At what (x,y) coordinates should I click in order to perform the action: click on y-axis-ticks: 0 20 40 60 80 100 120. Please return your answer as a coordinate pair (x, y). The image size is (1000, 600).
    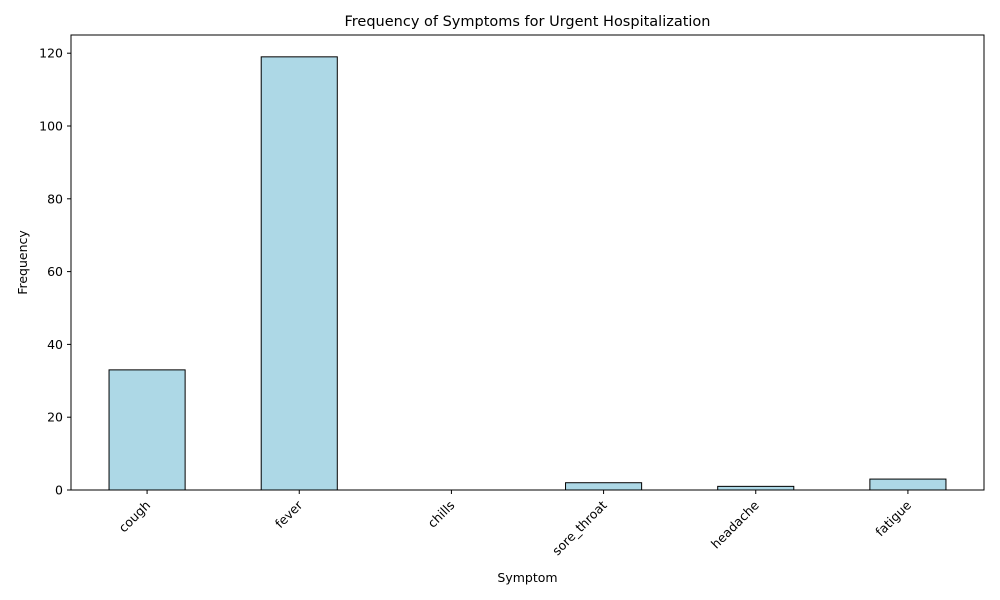
    Looking at the image, I should click on (55, 272).